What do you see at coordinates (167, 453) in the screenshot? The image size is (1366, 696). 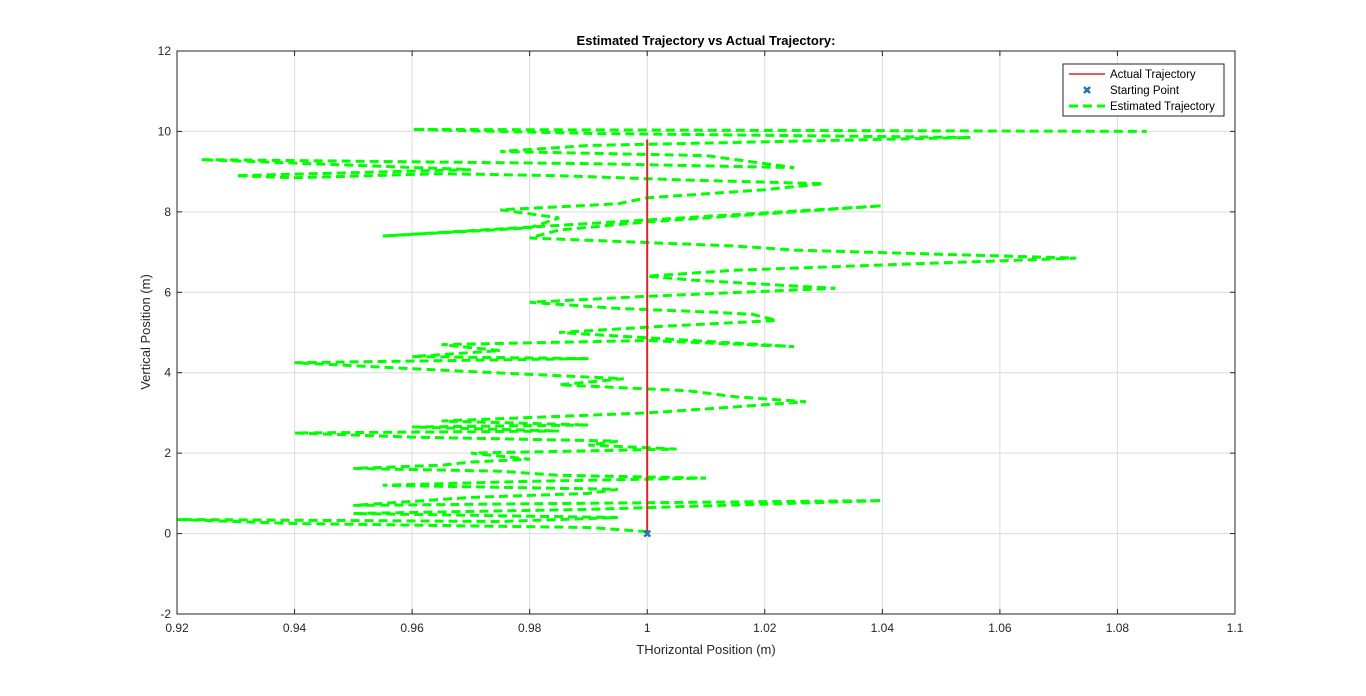 I see `y-tick-label: 2` at bounding box center [167, 453].